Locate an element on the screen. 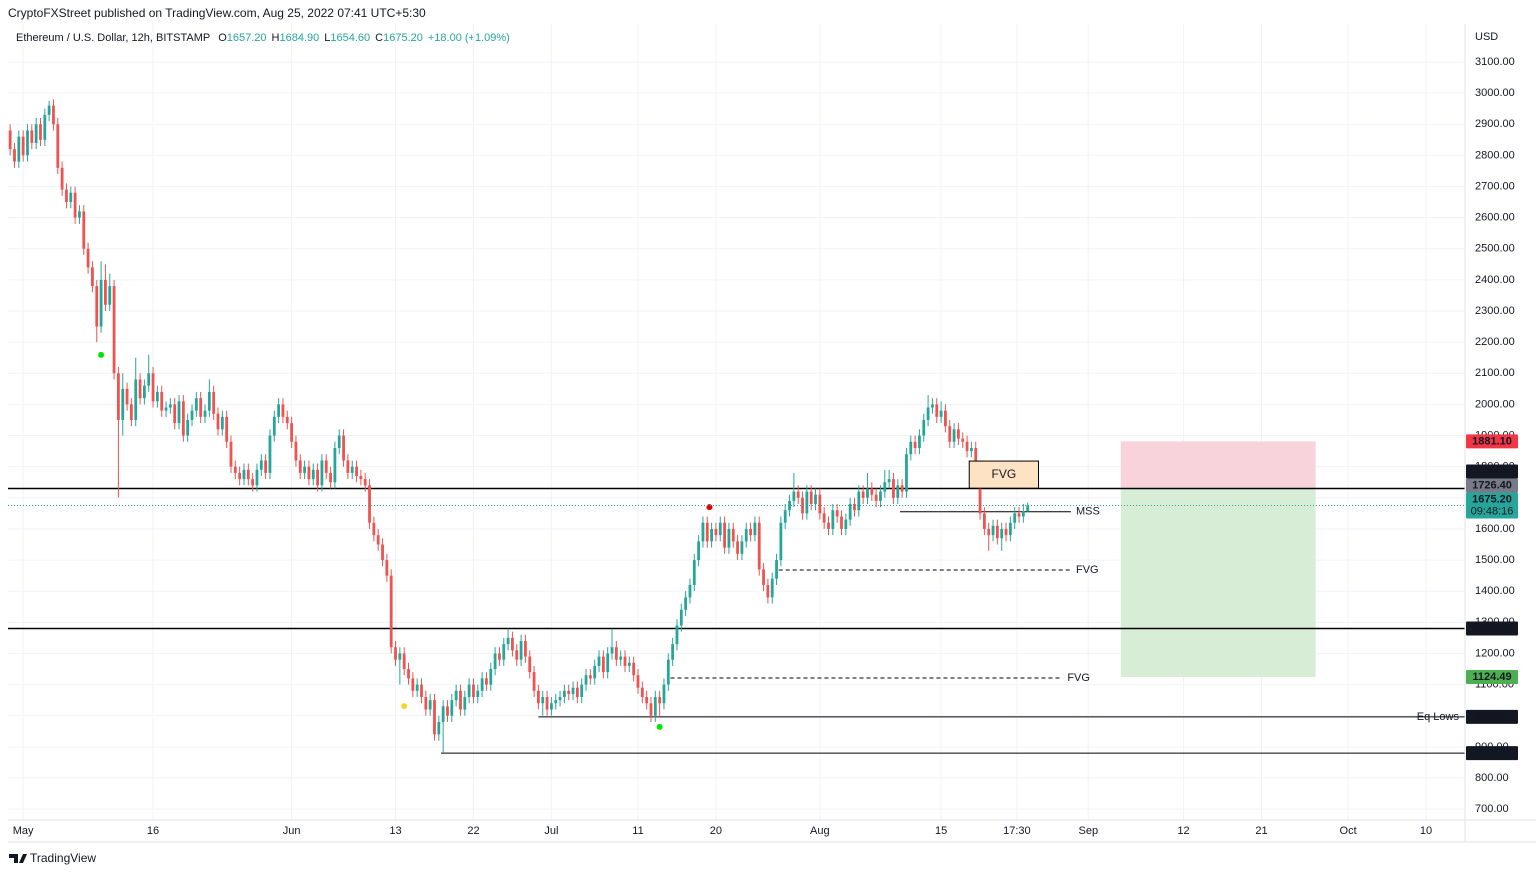 This screenshot has height=874, width=1536. x-tick-label: 17:30 is located at coordinates (1017, 831).